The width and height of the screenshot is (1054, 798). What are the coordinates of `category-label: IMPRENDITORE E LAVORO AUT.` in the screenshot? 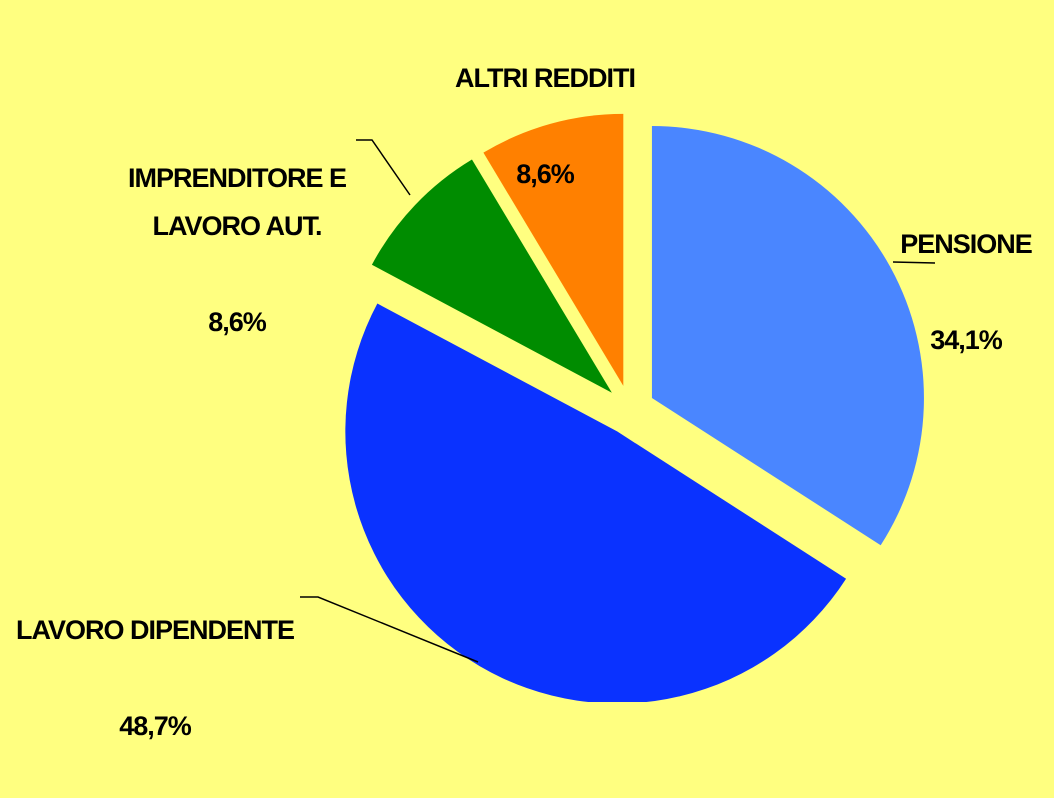 It's located at (237, 202).